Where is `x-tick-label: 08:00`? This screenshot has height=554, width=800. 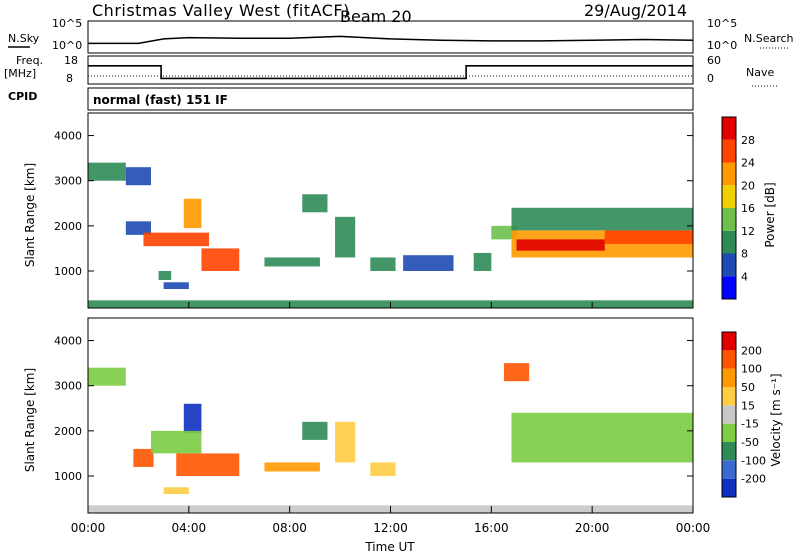 x-tick-label: 08:00 is located at coordinates (289, 528).